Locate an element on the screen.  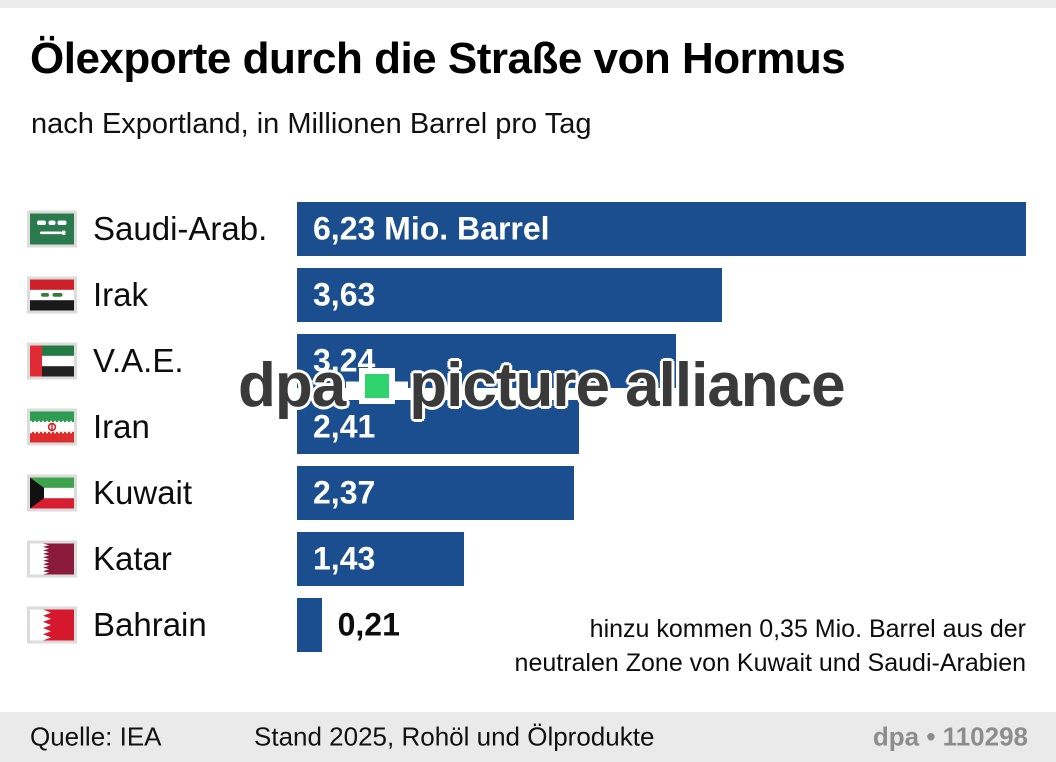
bar-value-label: 6,23 Mio. Barrel is located at coordinates (431, 228).